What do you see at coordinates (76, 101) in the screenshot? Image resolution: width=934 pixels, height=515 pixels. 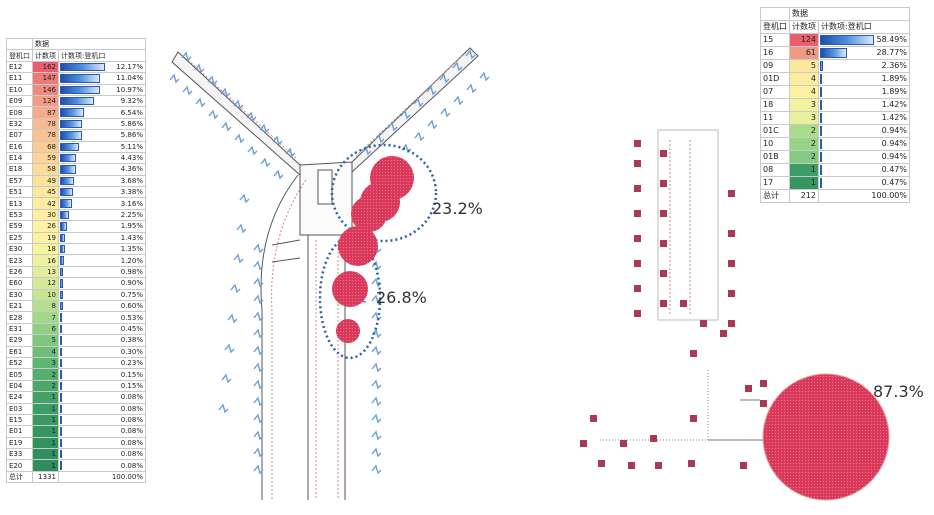 I see `table-row: E09 124 9.32%` at bounding box center [76, 101].